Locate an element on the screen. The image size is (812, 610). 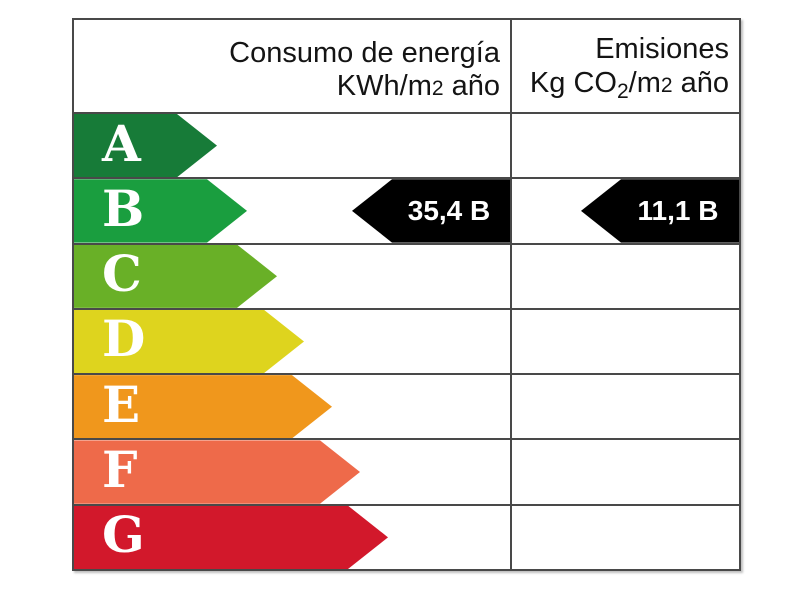
emissions-unit-suffix: año is located at coordinates (700, 82).